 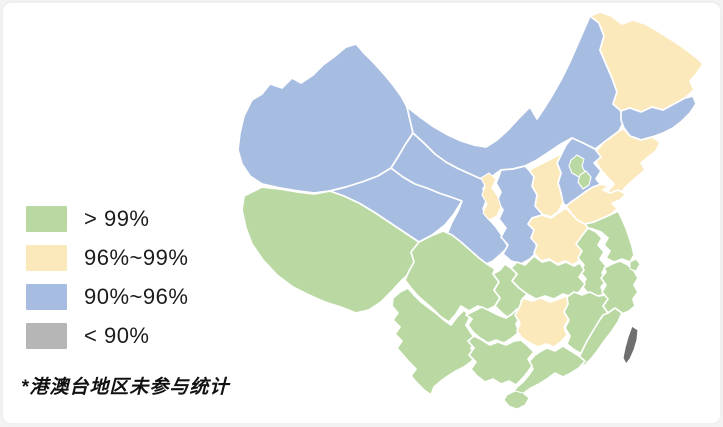 I want to click on province-guangdong, so click(x=548, y=372).